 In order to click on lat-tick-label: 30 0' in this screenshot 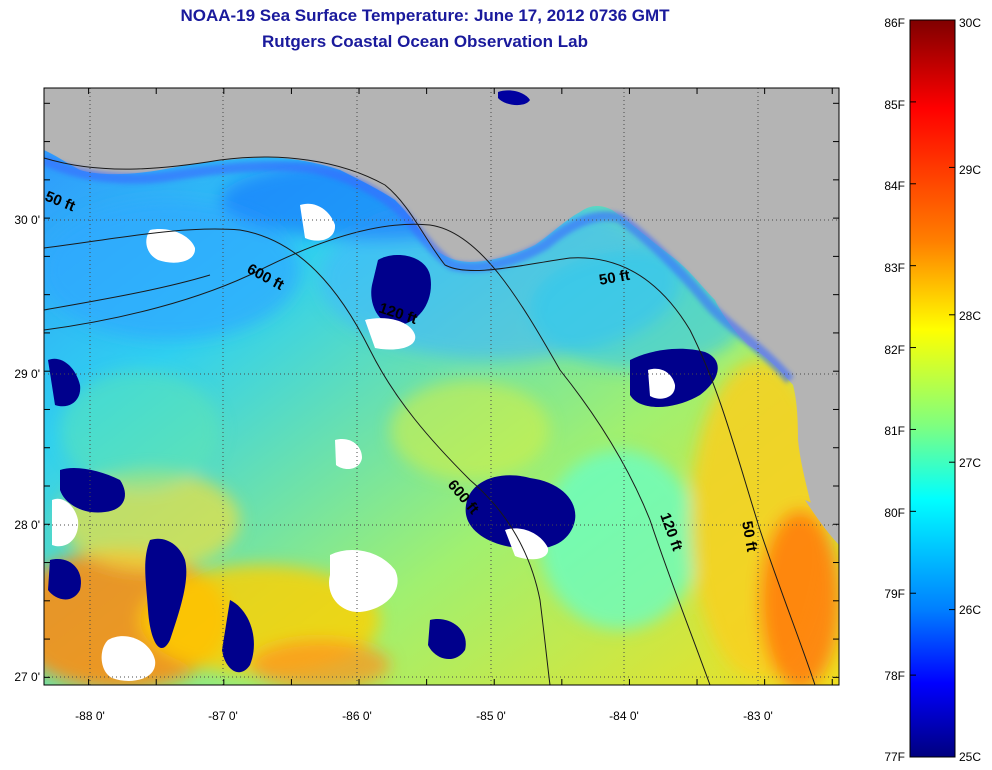, I will do `click(27, 220)`.